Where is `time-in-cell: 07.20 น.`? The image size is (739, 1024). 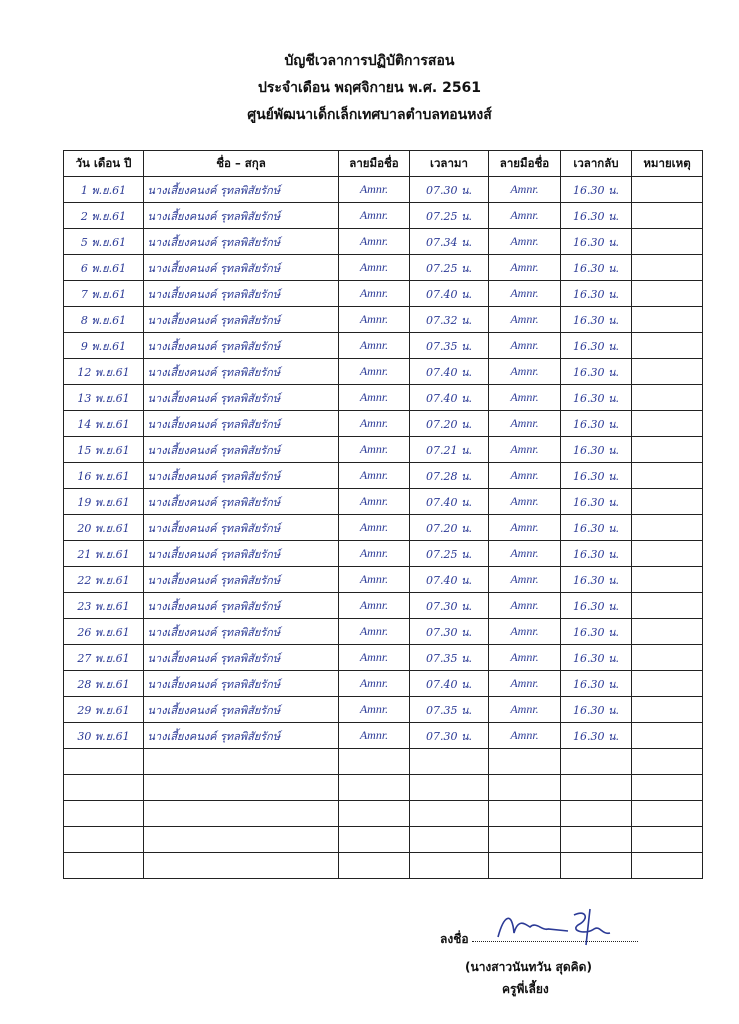 time-in-cell: 07.20 น. is located at coordinates (449, 527).